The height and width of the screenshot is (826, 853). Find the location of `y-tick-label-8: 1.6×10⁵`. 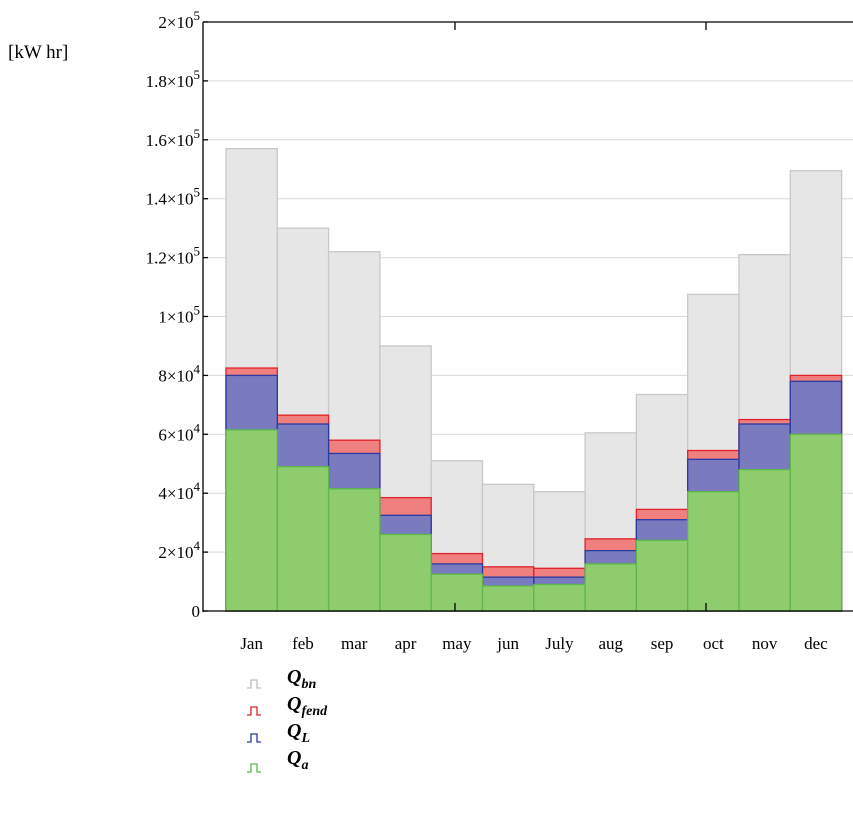

y-tick-label-8: 1.6×10⁵ is located at coordinates (173, 138).